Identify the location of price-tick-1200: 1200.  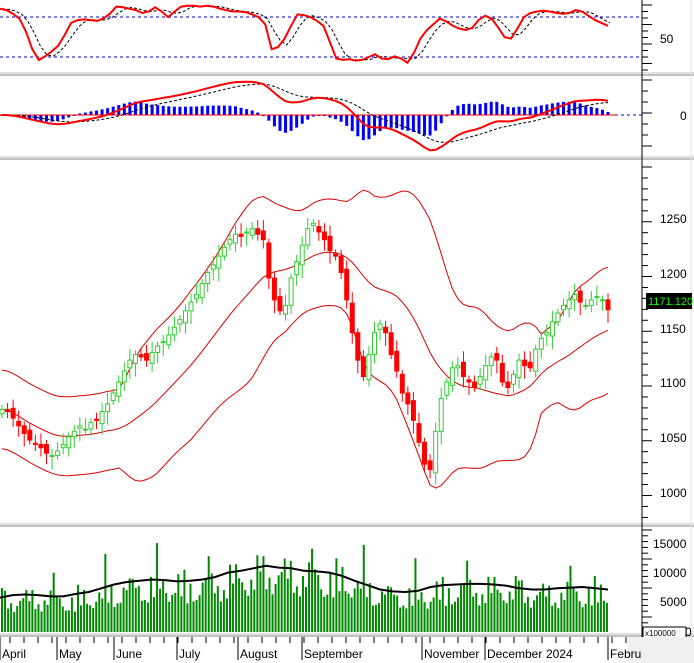
(673, 274).